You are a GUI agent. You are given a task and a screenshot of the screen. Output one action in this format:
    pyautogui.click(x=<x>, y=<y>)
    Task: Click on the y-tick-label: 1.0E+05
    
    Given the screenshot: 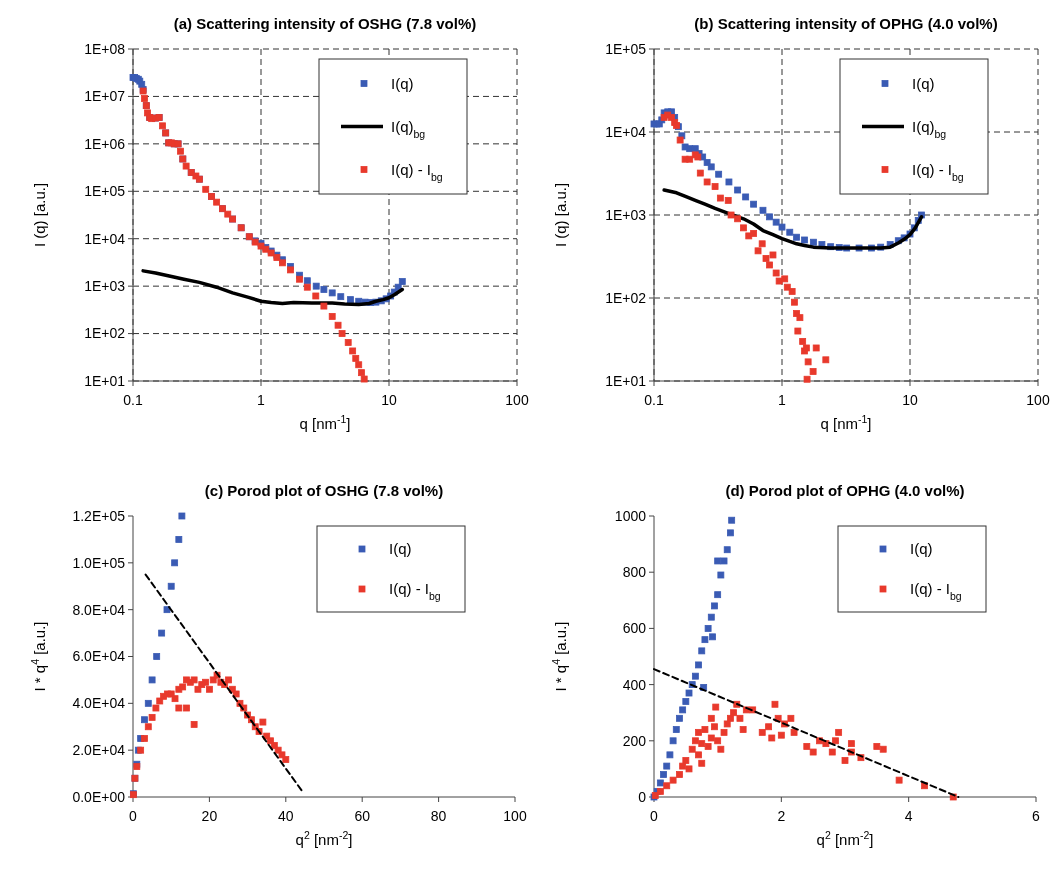 What is the action you would take?
    pyautogui.click(x=99, y=562)
    